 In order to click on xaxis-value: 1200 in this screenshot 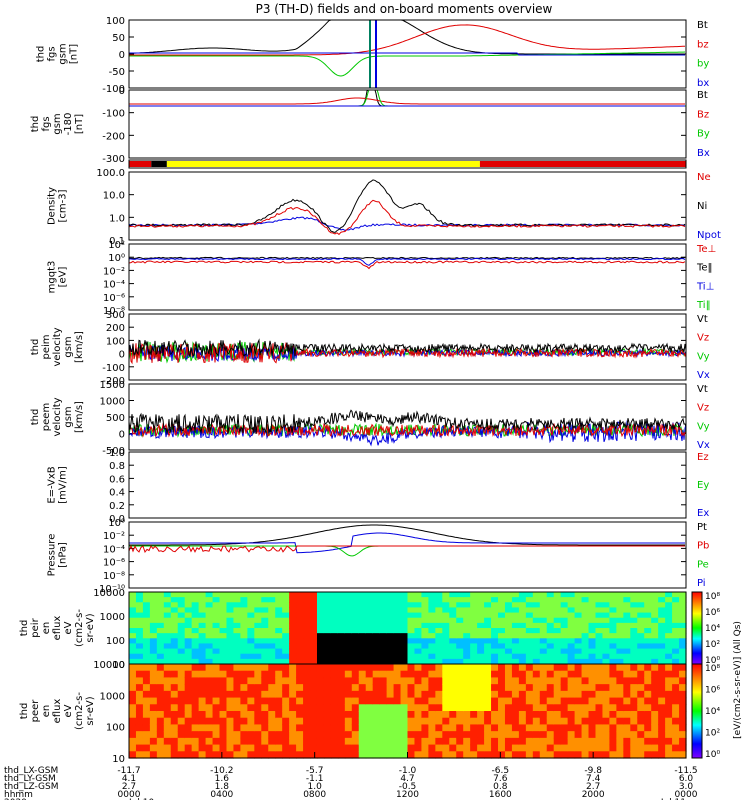, I will do `click(407, 795)`.